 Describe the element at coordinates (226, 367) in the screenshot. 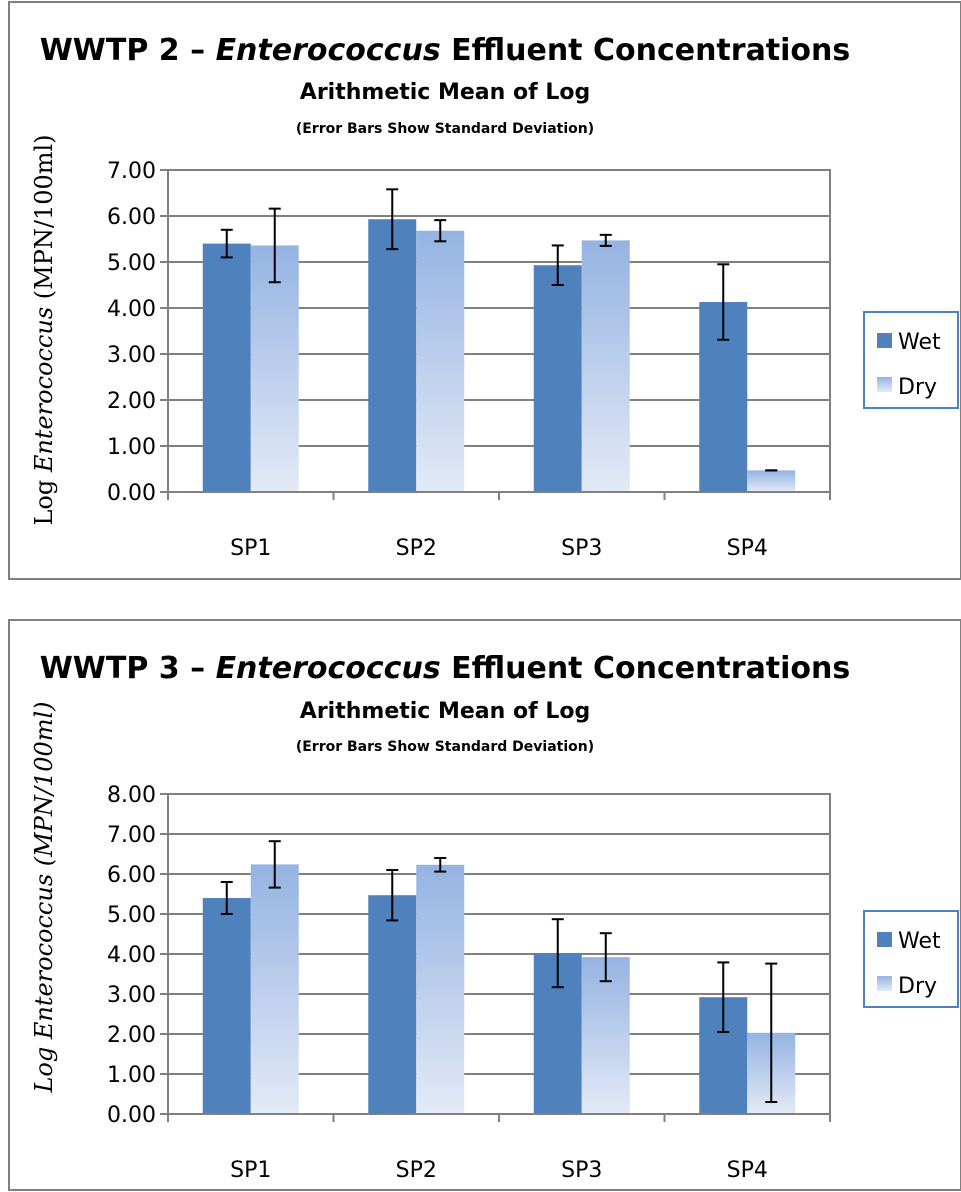

I see `chart-1-bar-wet-sp1` at that location.